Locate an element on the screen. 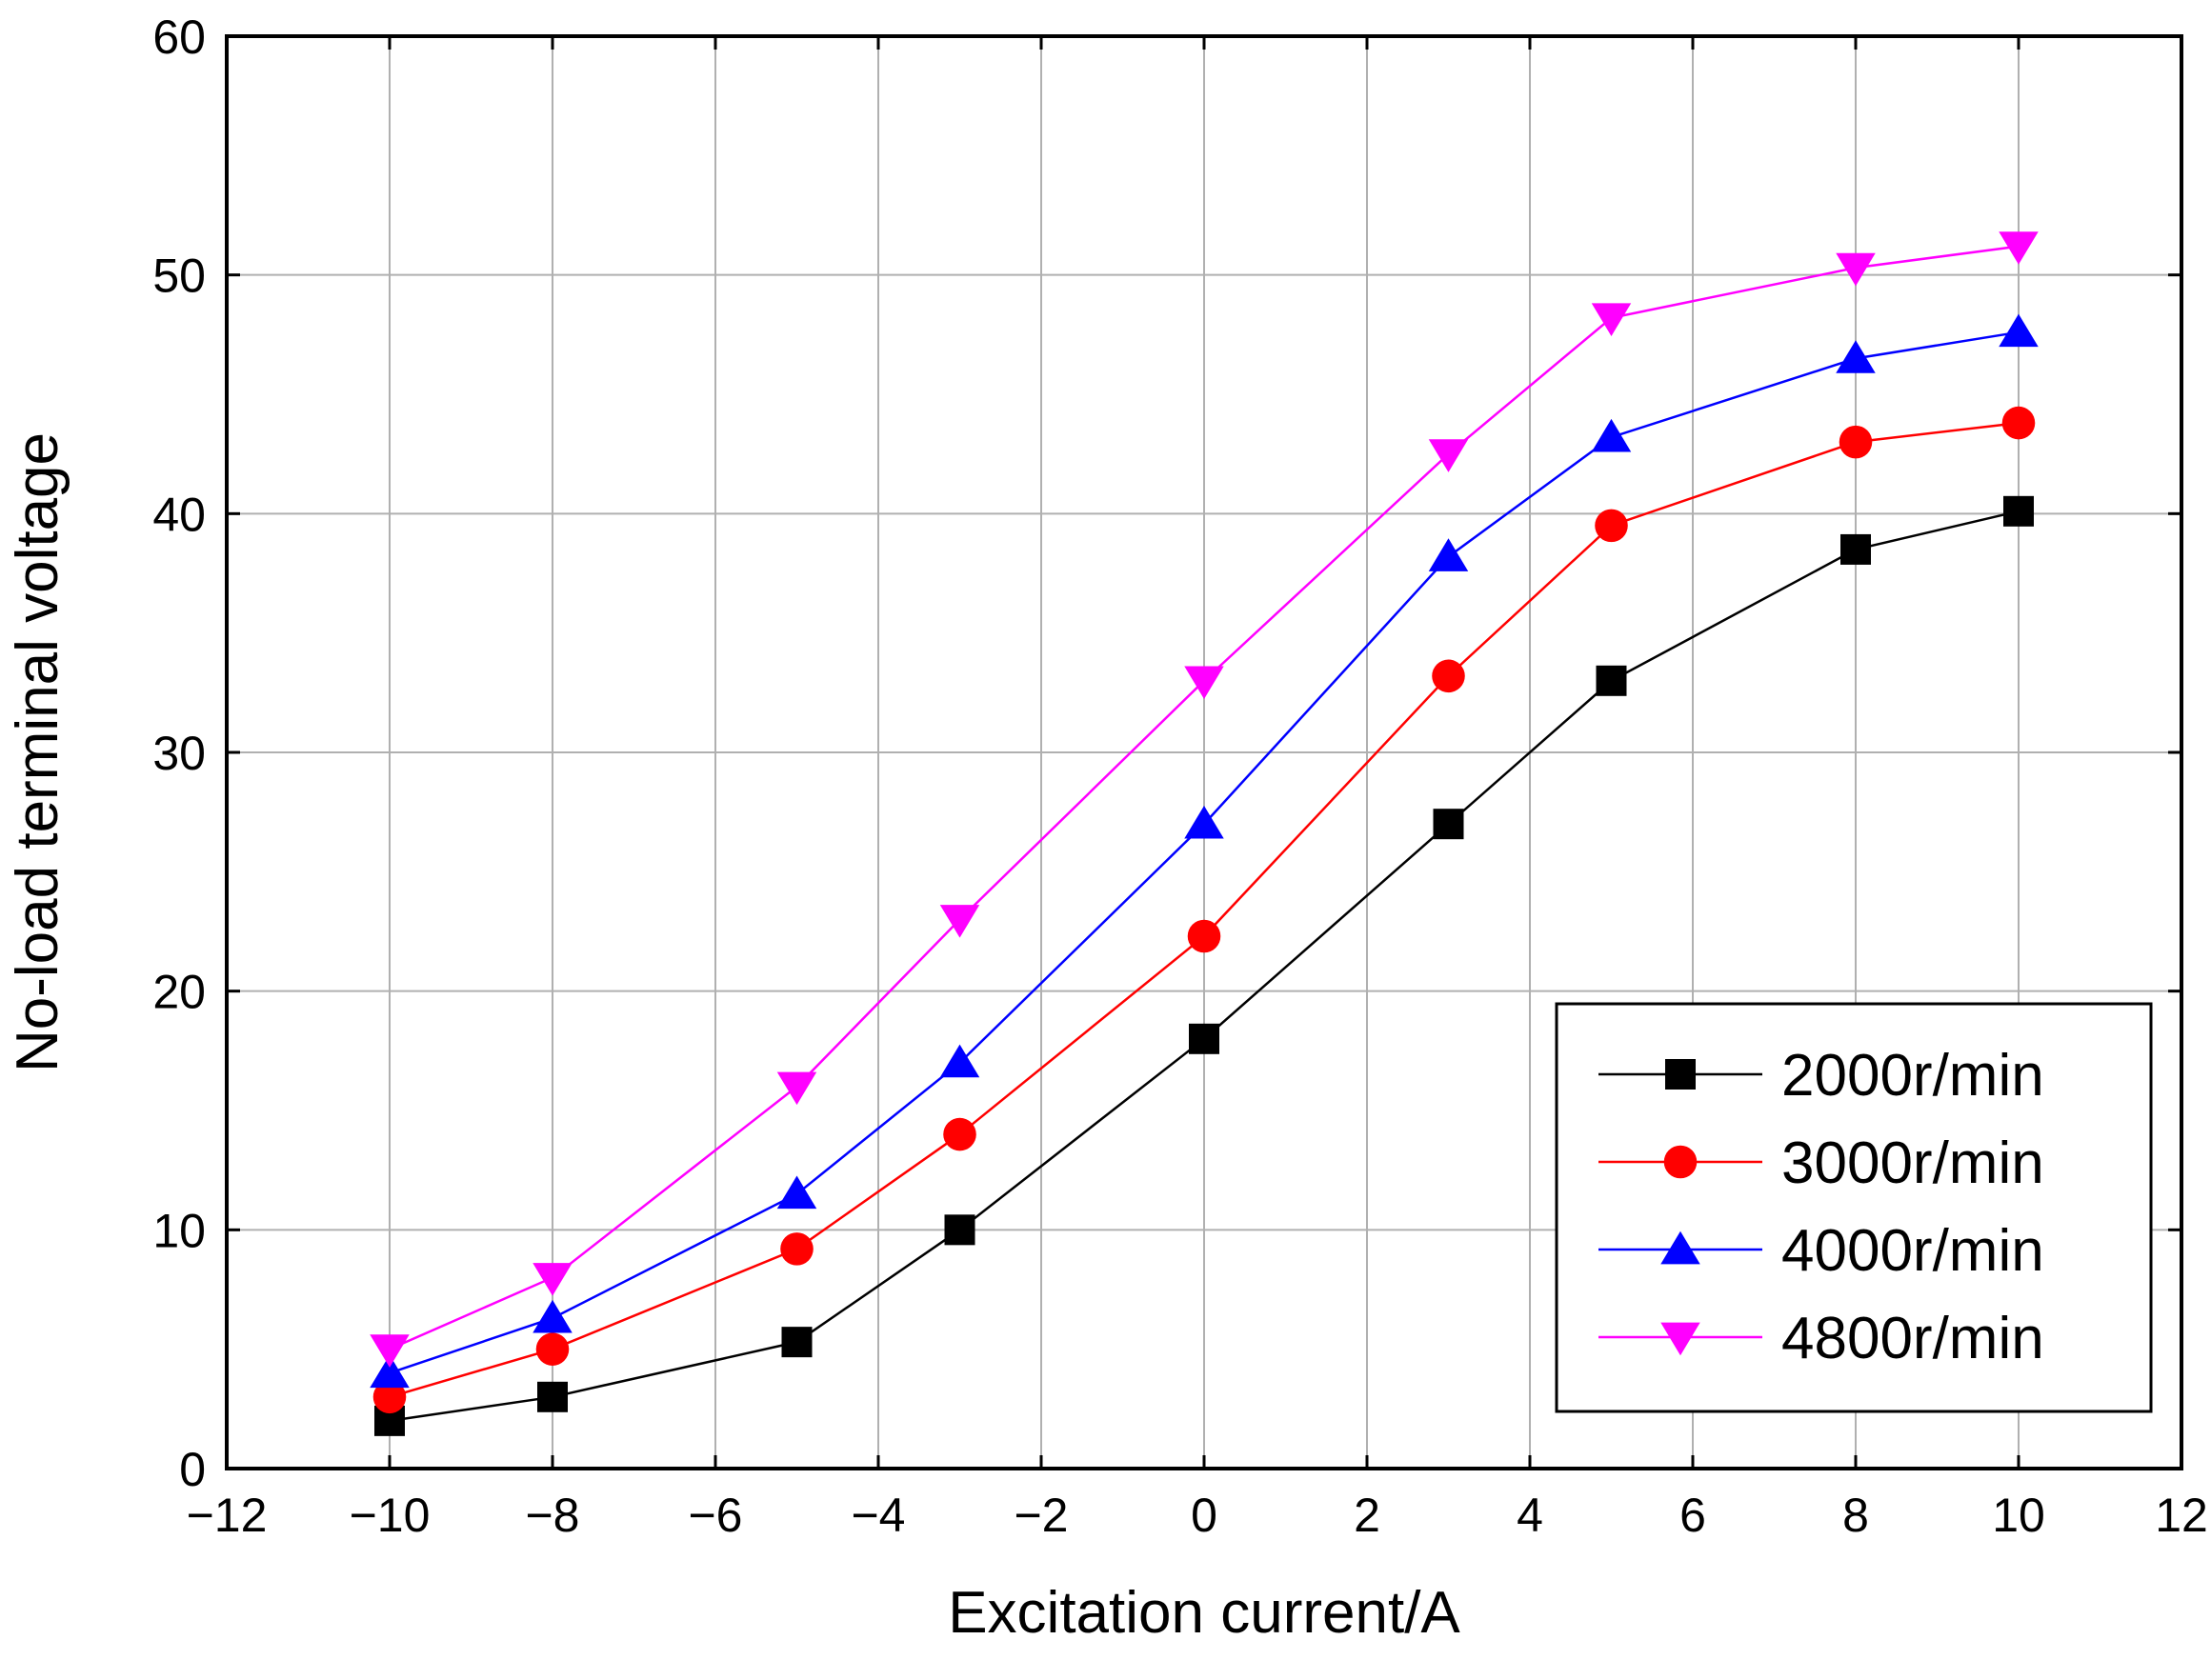  y-tick-label: 60 is located at coordinates (179, 37).